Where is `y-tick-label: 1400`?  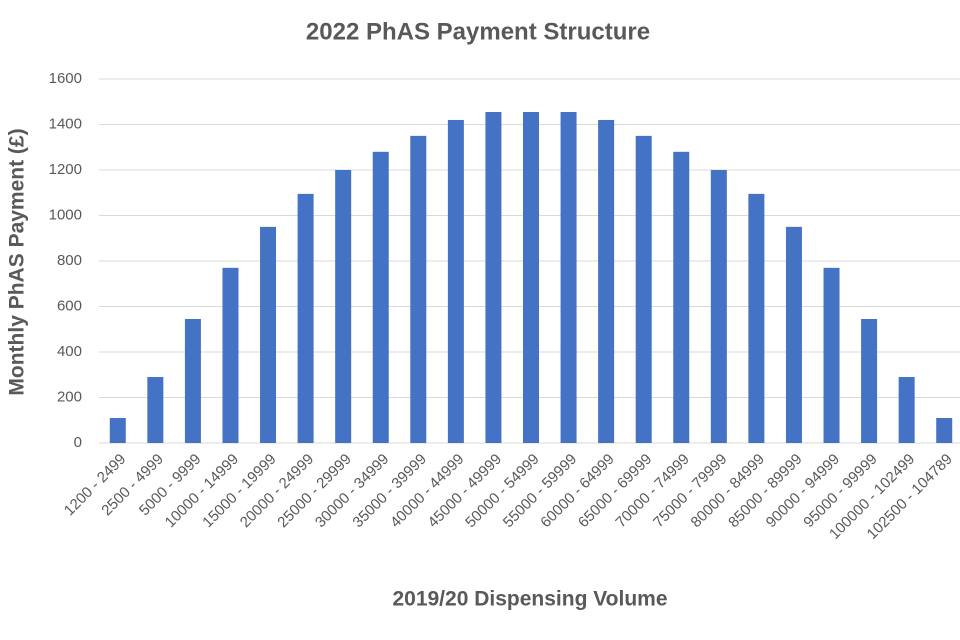
y-tick-label: 1400 is located at coordinates (65, 123).